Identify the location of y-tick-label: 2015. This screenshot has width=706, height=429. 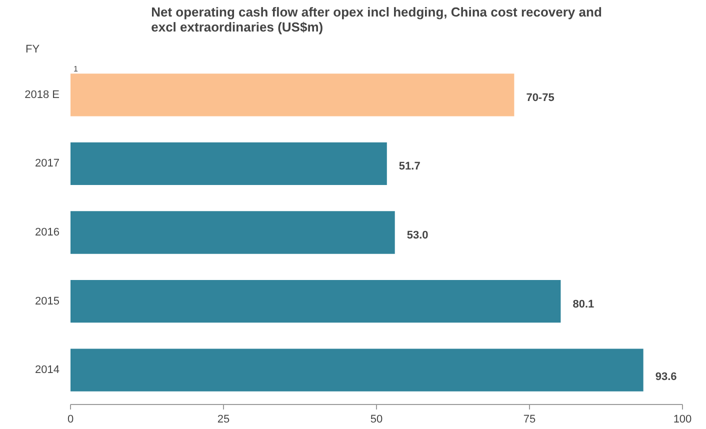
(47, 301).